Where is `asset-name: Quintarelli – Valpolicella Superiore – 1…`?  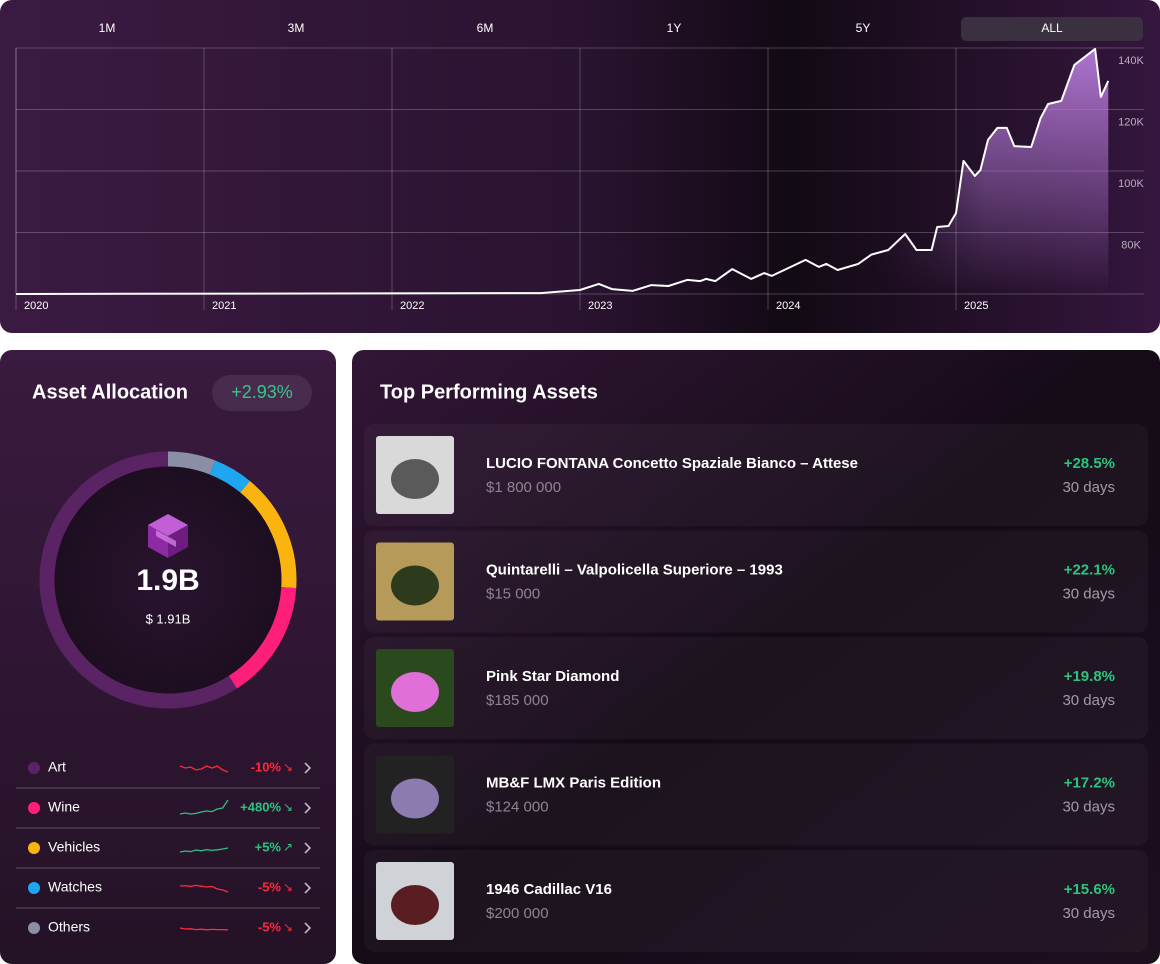 asset-name: Quintarelli – Valpolicella Superiore – 1… is located at coordinates (634, 569).